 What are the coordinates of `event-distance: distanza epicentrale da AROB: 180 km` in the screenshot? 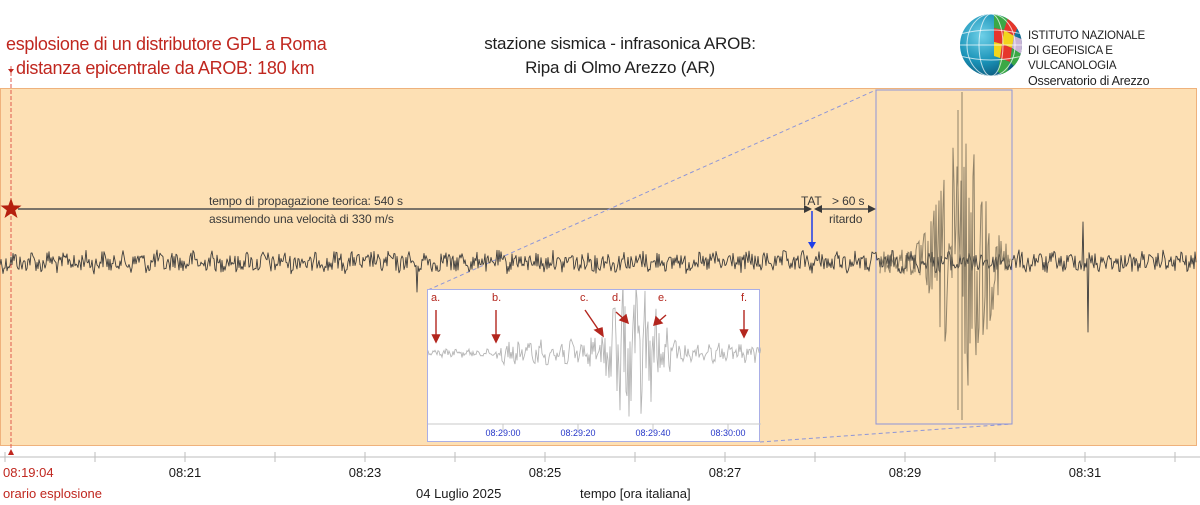 It's located at (165, 68).